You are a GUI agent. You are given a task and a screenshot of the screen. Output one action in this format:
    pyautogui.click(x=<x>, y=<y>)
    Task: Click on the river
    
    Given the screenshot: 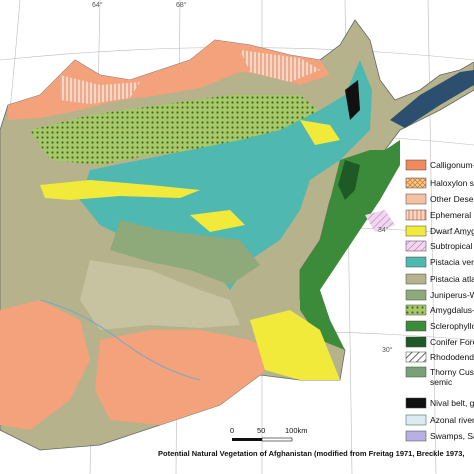 What is the action you would take?
    pyautogui.click(x=120, y=340)
    